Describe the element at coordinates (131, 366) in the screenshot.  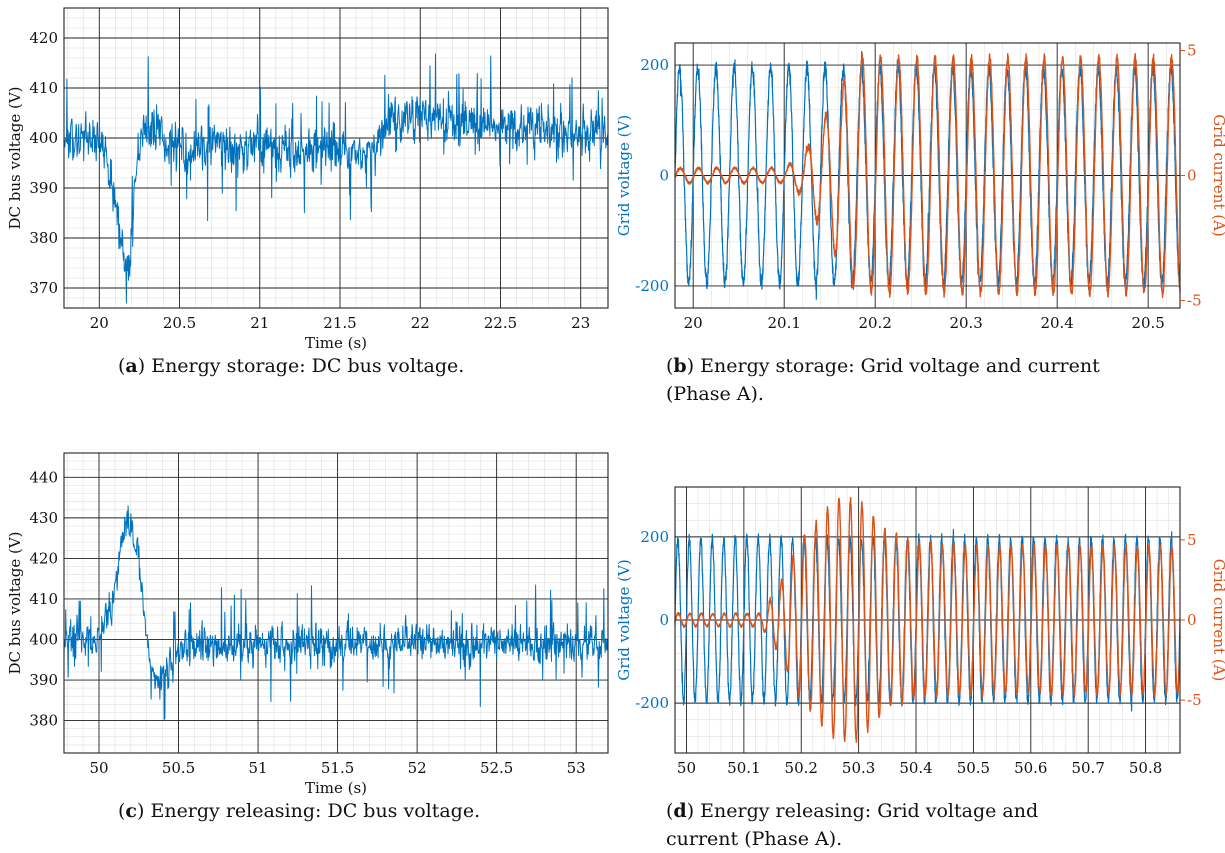
I see `caption-tag: a` at that location.